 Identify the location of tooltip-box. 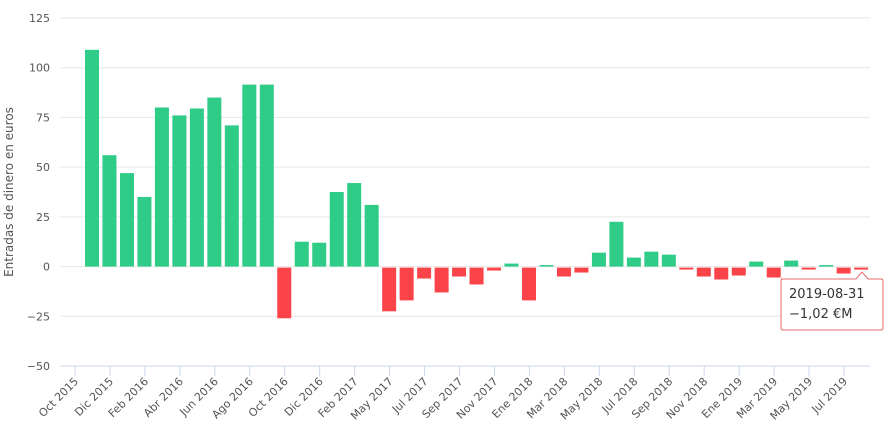
(832, 301).